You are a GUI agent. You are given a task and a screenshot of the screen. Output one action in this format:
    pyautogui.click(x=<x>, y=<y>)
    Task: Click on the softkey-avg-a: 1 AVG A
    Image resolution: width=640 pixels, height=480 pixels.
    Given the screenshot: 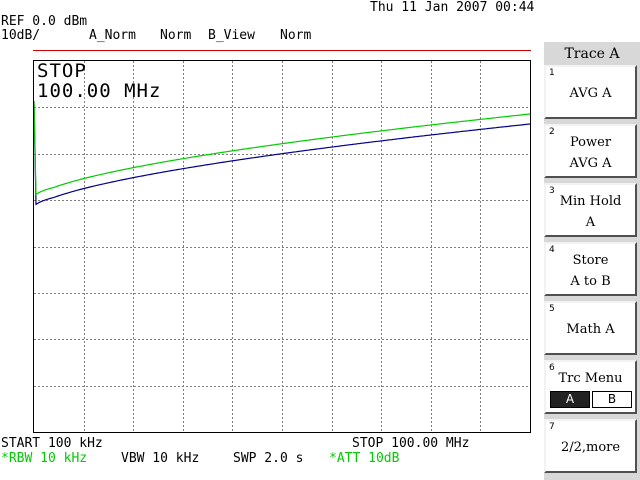 What is the action you would take?
    pyautogui.click(x=590, y=92)
    